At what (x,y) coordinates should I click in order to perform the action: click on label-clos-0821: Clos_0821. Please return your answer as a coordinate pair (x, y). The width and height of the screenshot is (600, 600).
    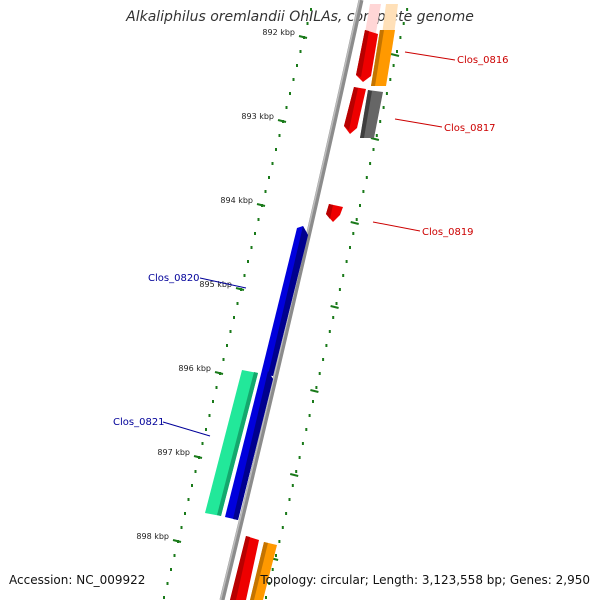
    Looking at the image, I should click on (139, 422).